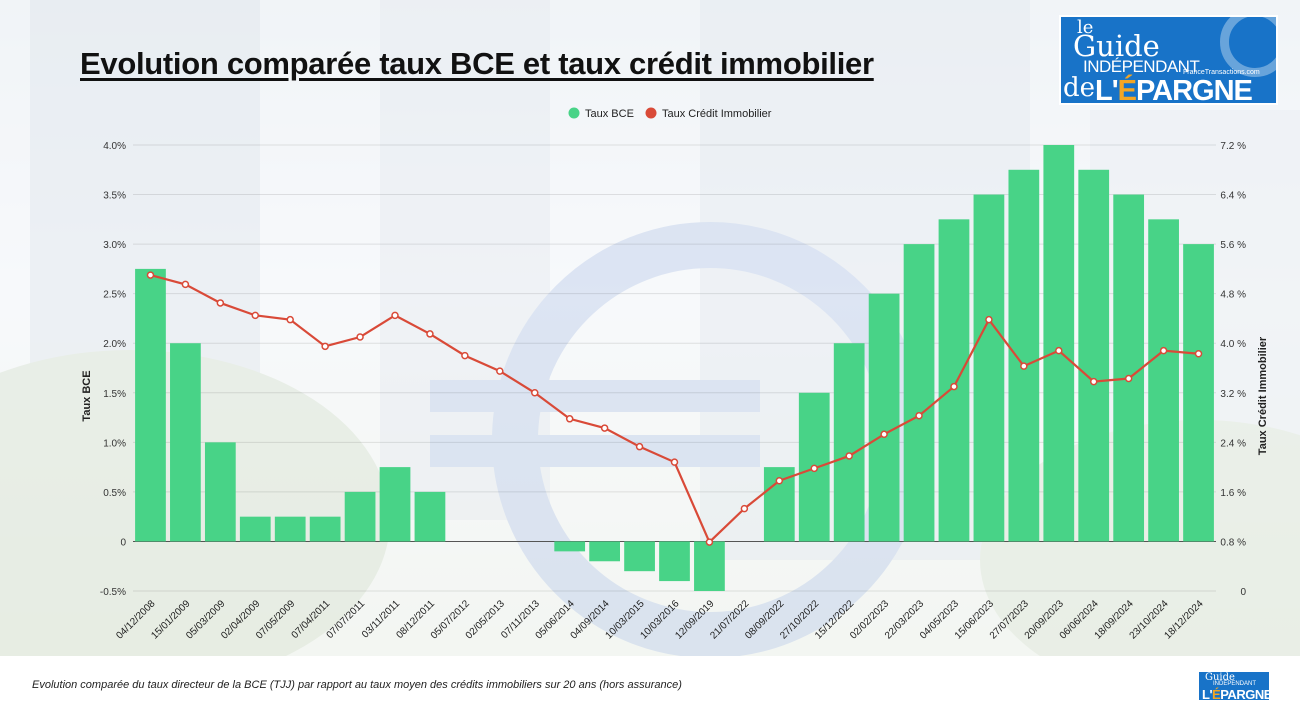 Image resolution: width=1300 pixels, height=716 pixels. I want to click on y-right-tick-label: 0, so click(1243, 592).